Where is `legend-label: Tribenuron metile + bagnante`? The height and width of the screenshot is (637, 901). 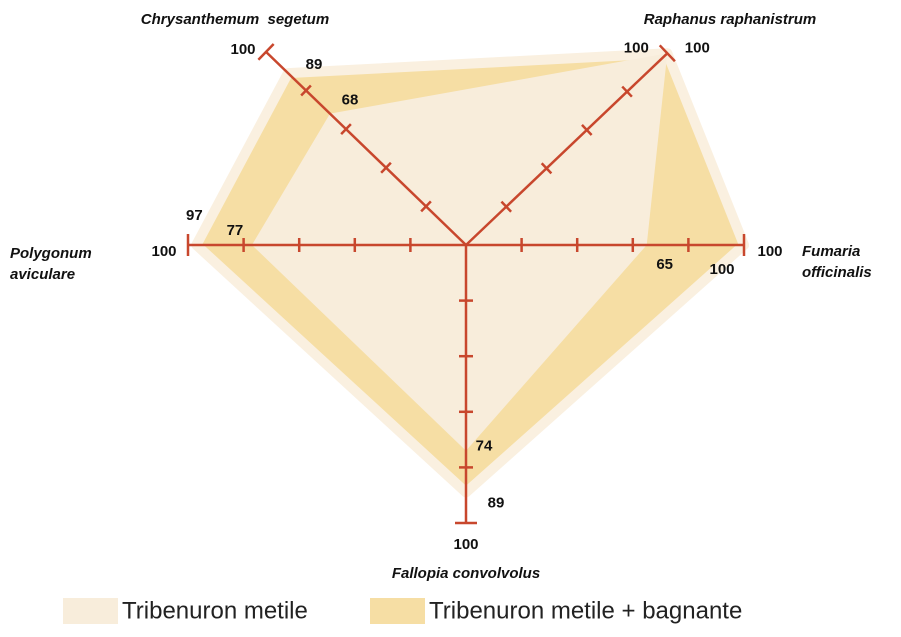 legend-label: Tribenuron metile + bagnante is located at coordinates (585, 610).